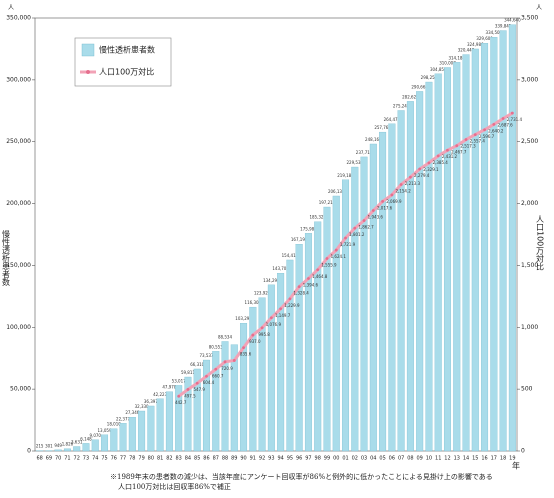  What do you see at coordinates (39, 459) in the screenshot?
I see `x-tick-label: 68` at bounding box center [39, 459].